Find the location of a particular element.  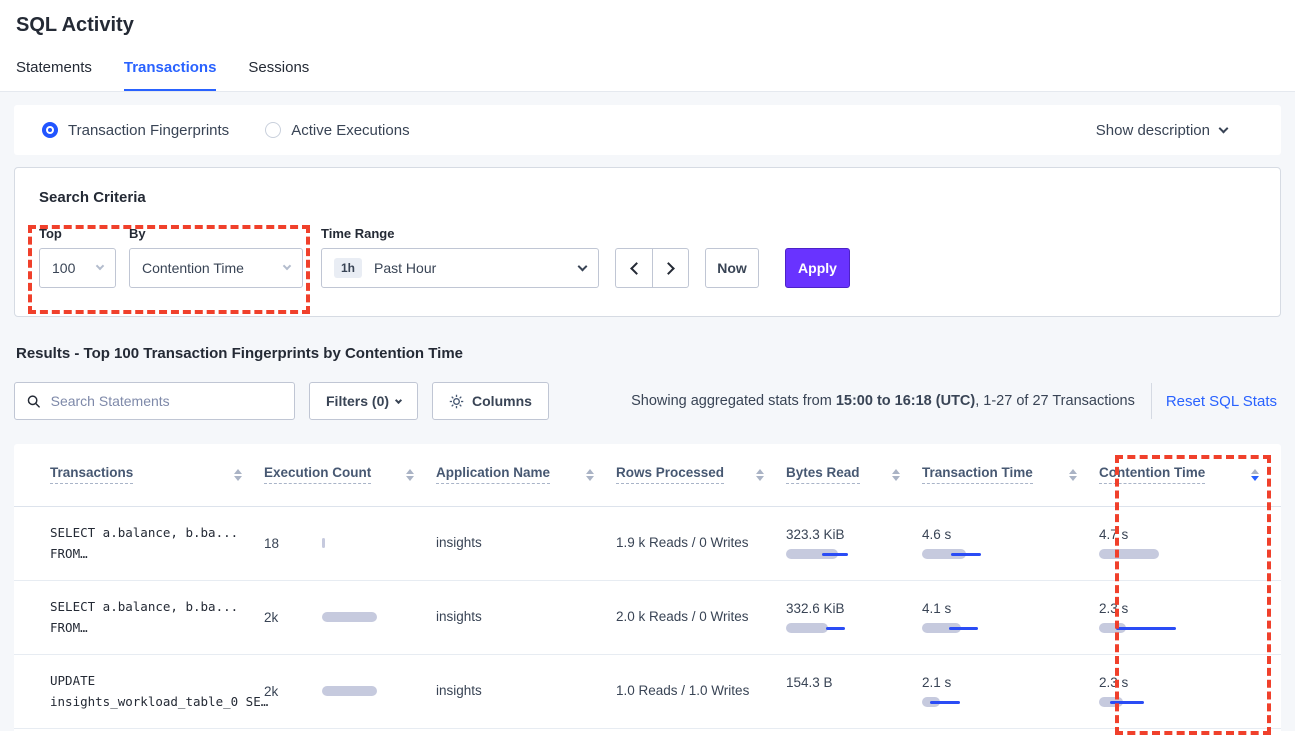

column-header-transaction-time: Transaction Time is located at coordinates (977, 475).